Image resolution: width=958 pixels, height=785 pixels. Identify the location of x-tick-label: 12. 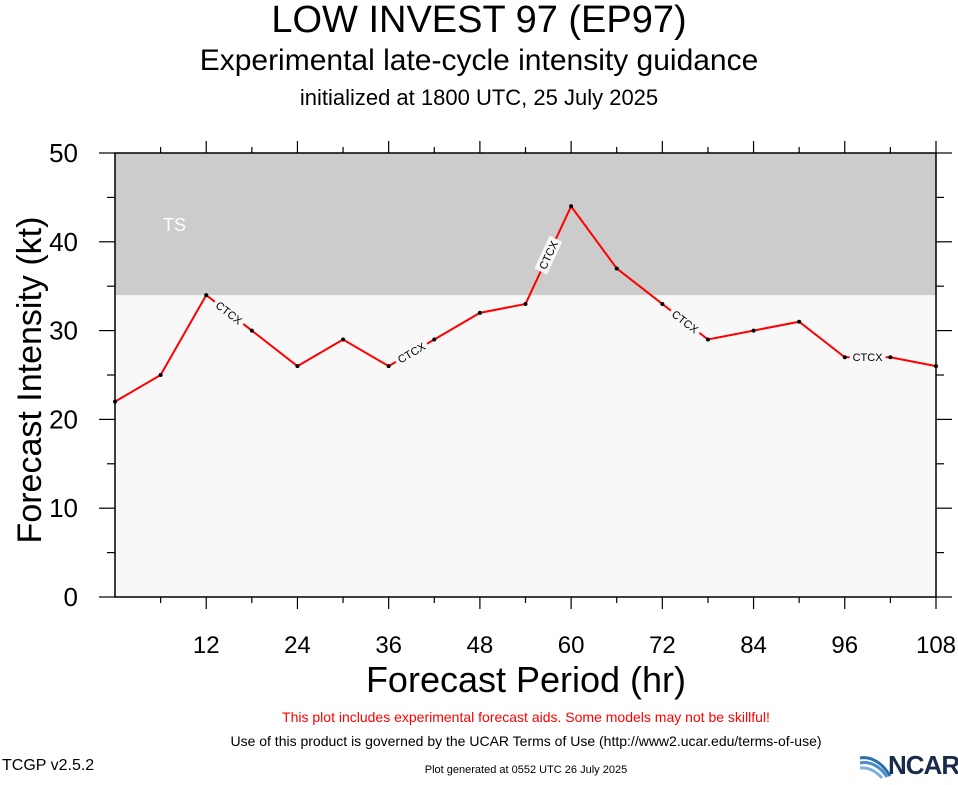
(206, 645).